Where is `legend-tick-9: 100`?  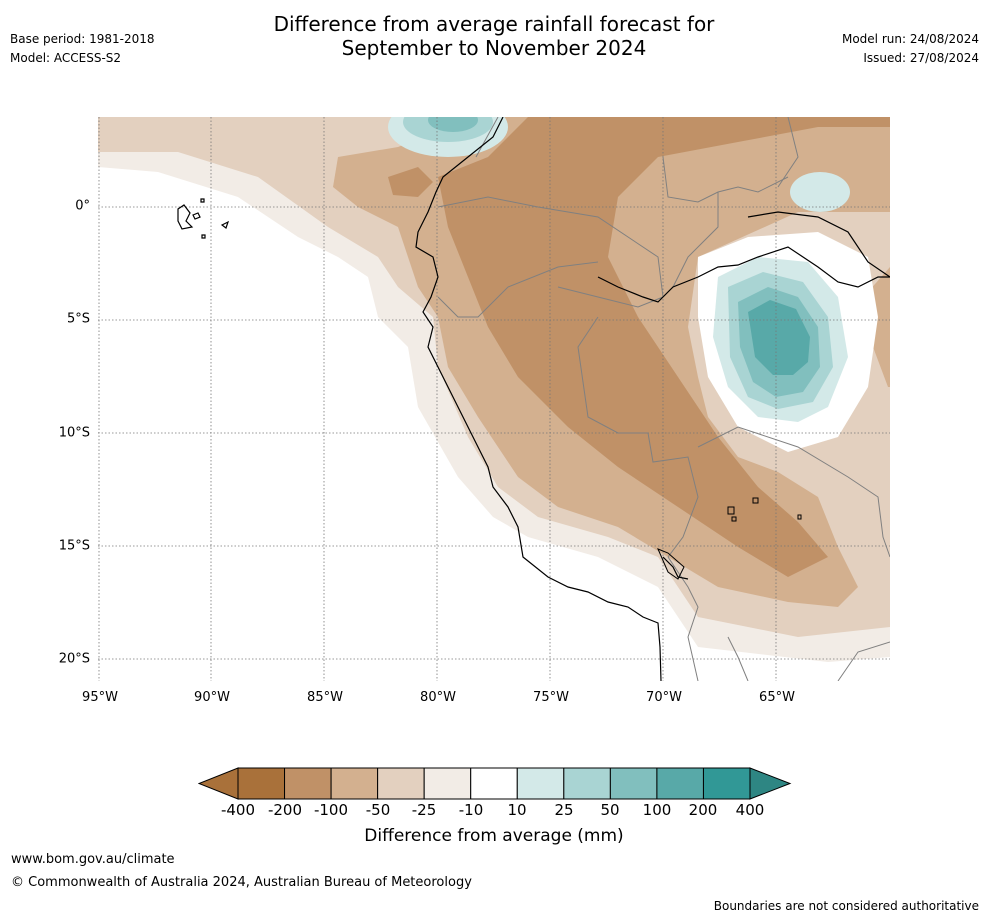
legend-tick-9: 100 is located at coordinates (657, 810).